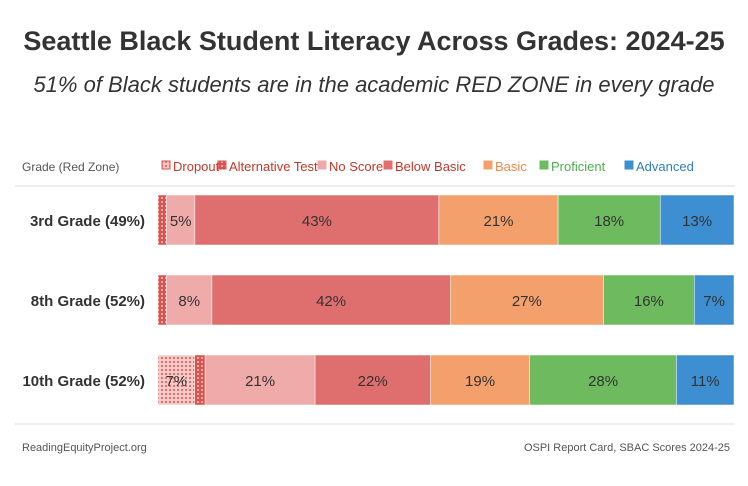 Image resolution: width=748 pixels, height=486 pixels. Describe the element at coordinates (88, 301) in the screenshot. I see `category-label: 8th Grade (52%)` at that location.